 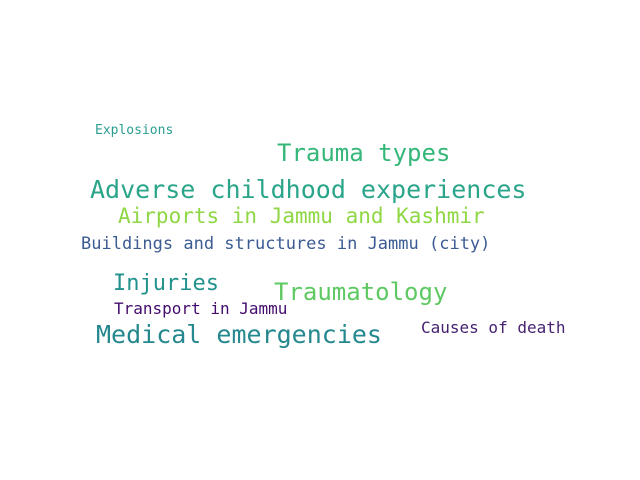 What do you see at coordinates (239, 334) in the screenshot?
I see `word-medical-emergencies: Medical emergencies` at bounding box center [239, 334].